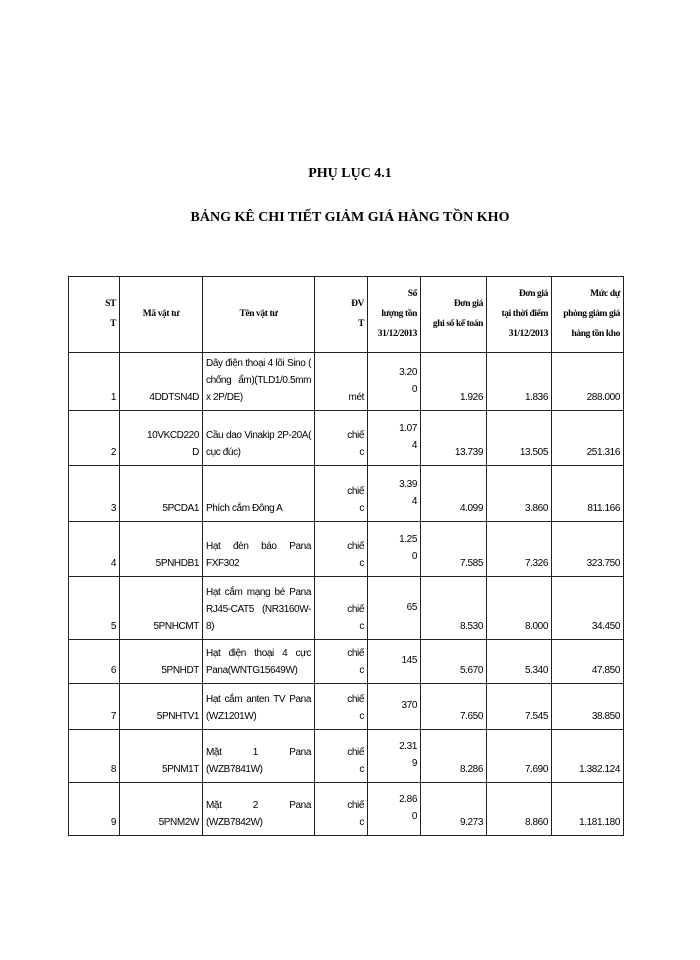 This screenshot has height=960, width=700. Describe the element at coordinates (587, 493) in the screenshot. I see `provision-cell: 811.166` at that location.